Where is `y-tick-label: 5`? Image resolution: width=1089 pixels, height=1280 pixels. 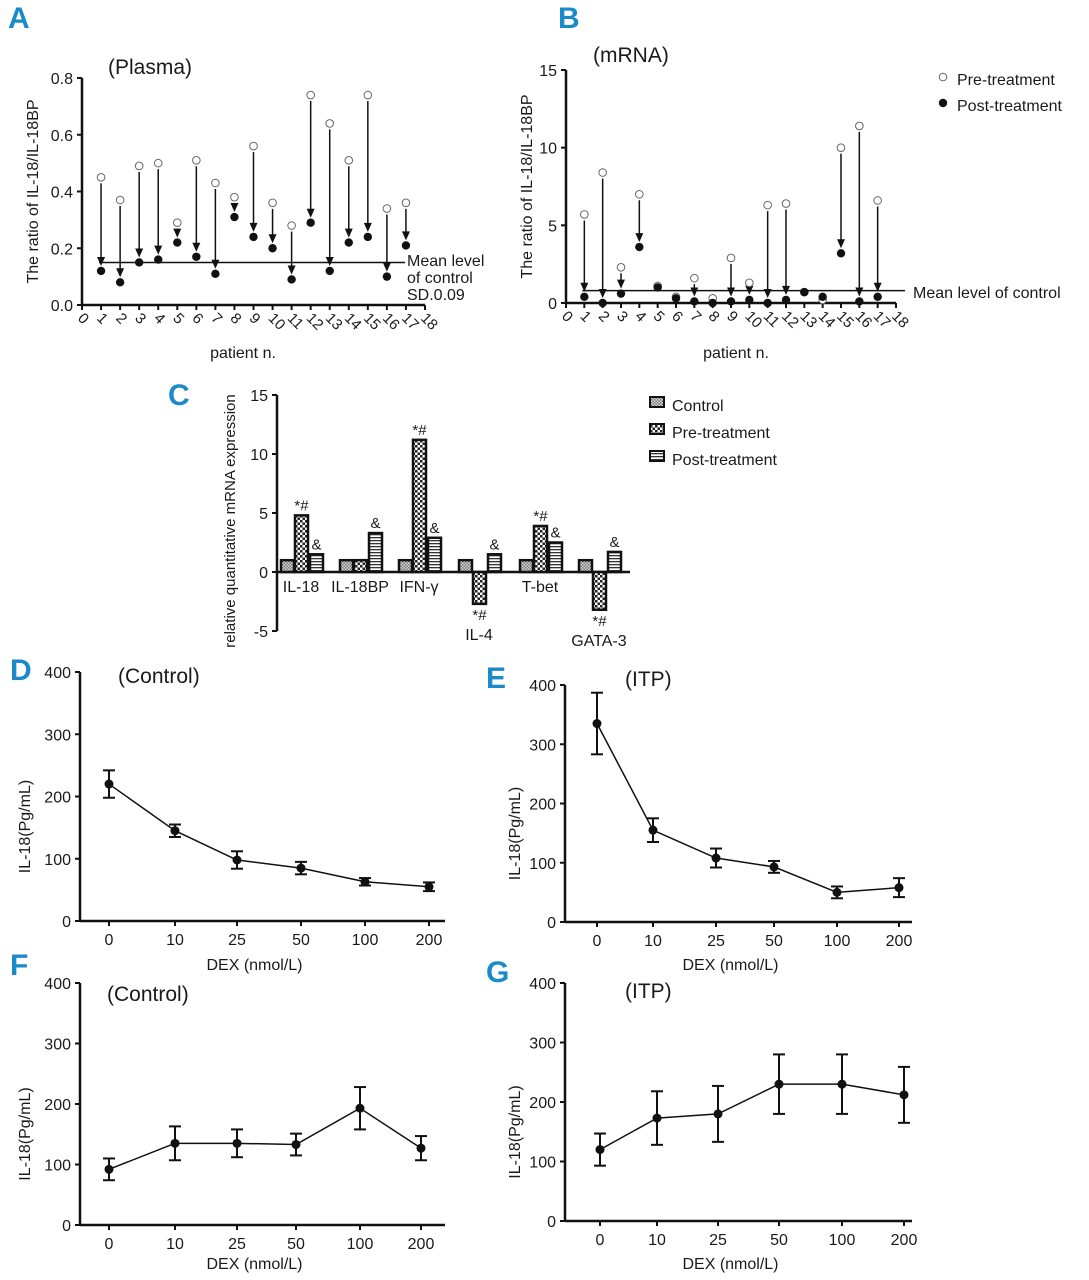
y-tick-label: 5 is located at coordinates (552, 226).